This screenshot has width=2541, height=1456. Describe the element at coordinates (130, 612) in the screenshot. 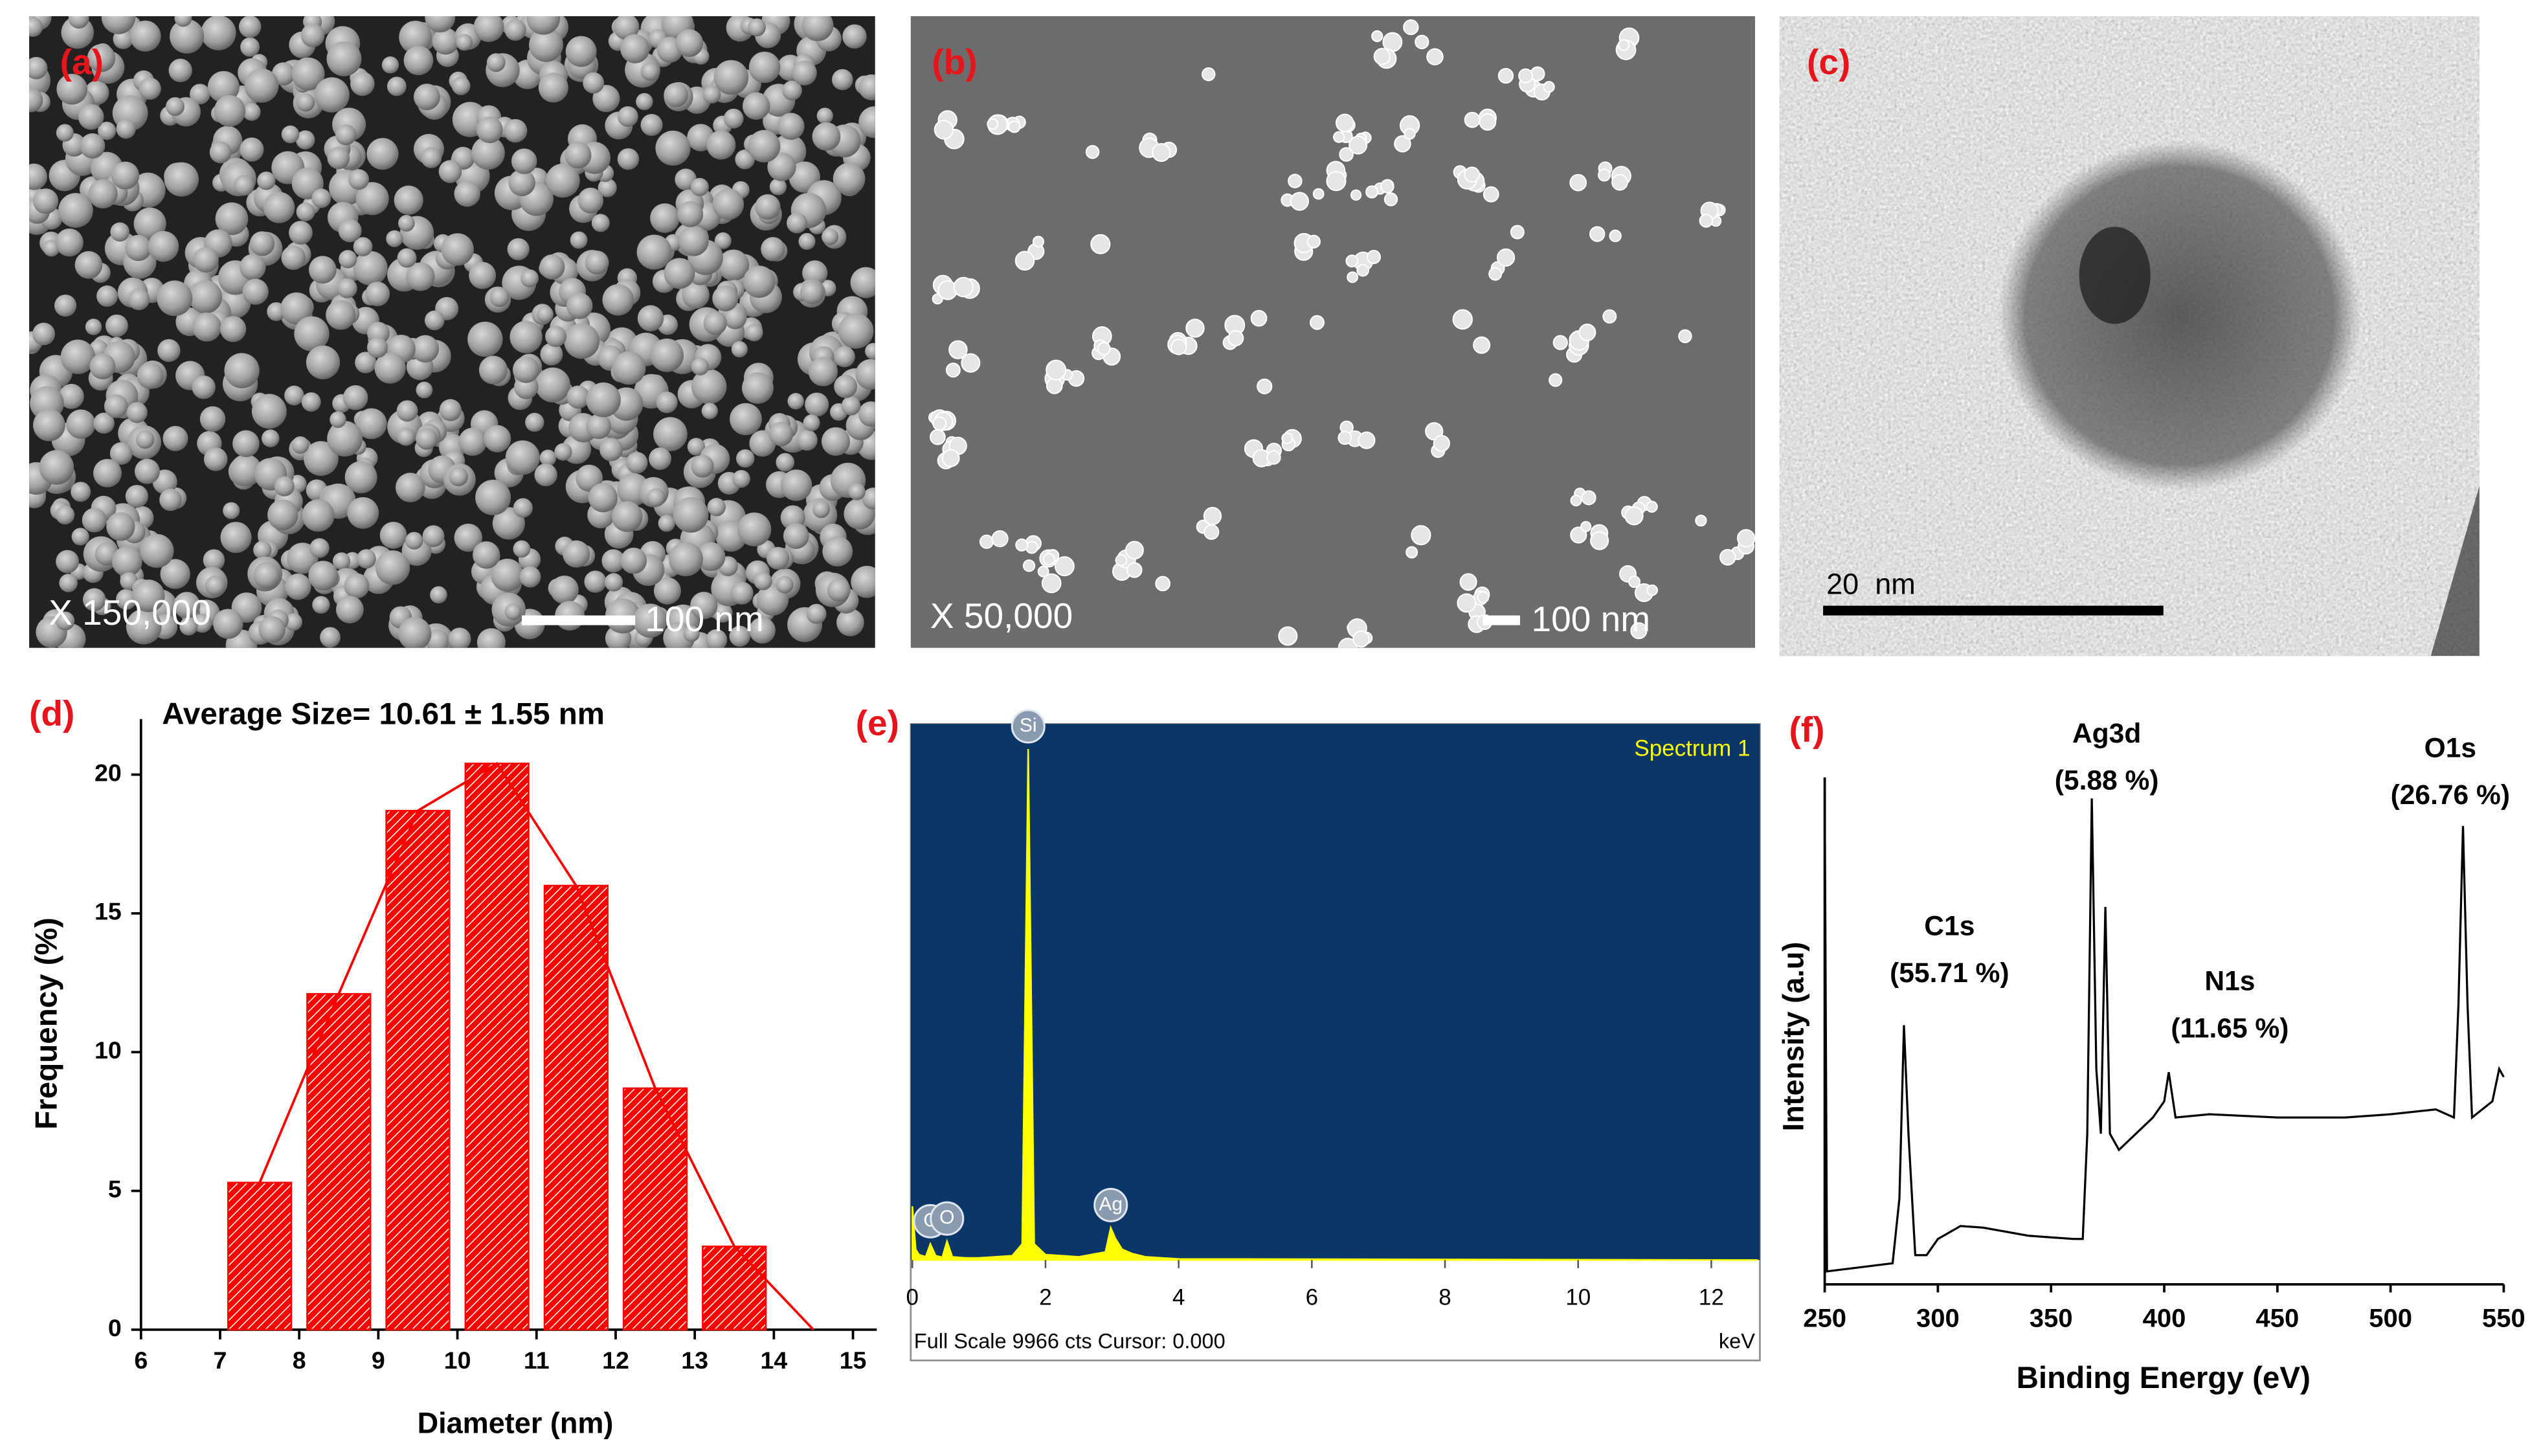

I see `magnification: X 150,000` at that location.